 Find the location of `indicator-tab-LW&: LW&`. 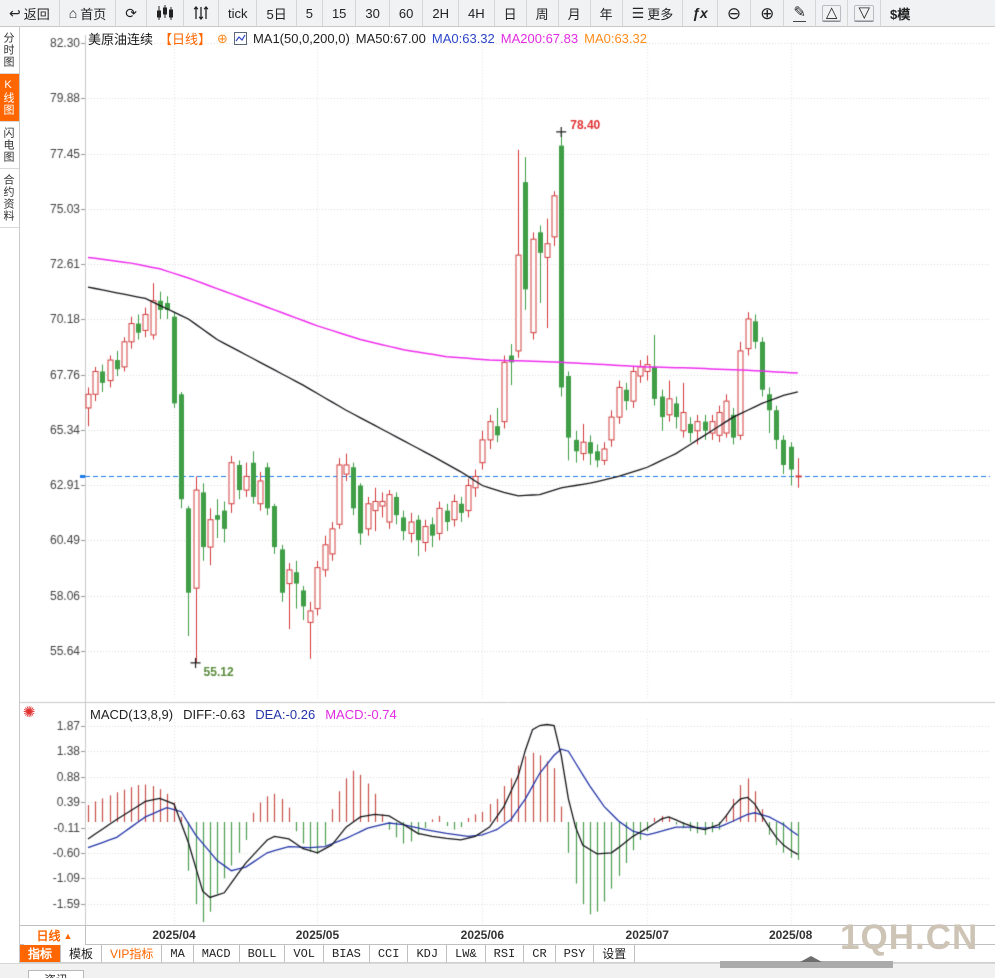

indicator-tab-LW&: LW& is located at coordinates (466, 953).